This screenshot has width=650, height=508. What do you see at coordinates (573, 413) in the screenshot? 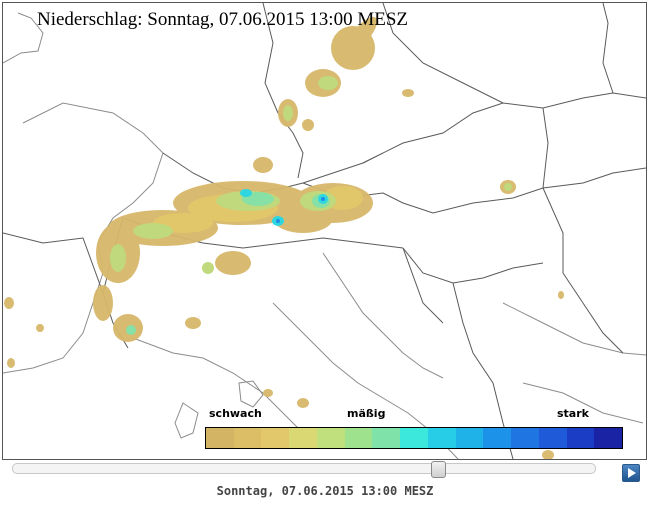
I see `legend-label-high: stark` at bounding box center [573, 413].